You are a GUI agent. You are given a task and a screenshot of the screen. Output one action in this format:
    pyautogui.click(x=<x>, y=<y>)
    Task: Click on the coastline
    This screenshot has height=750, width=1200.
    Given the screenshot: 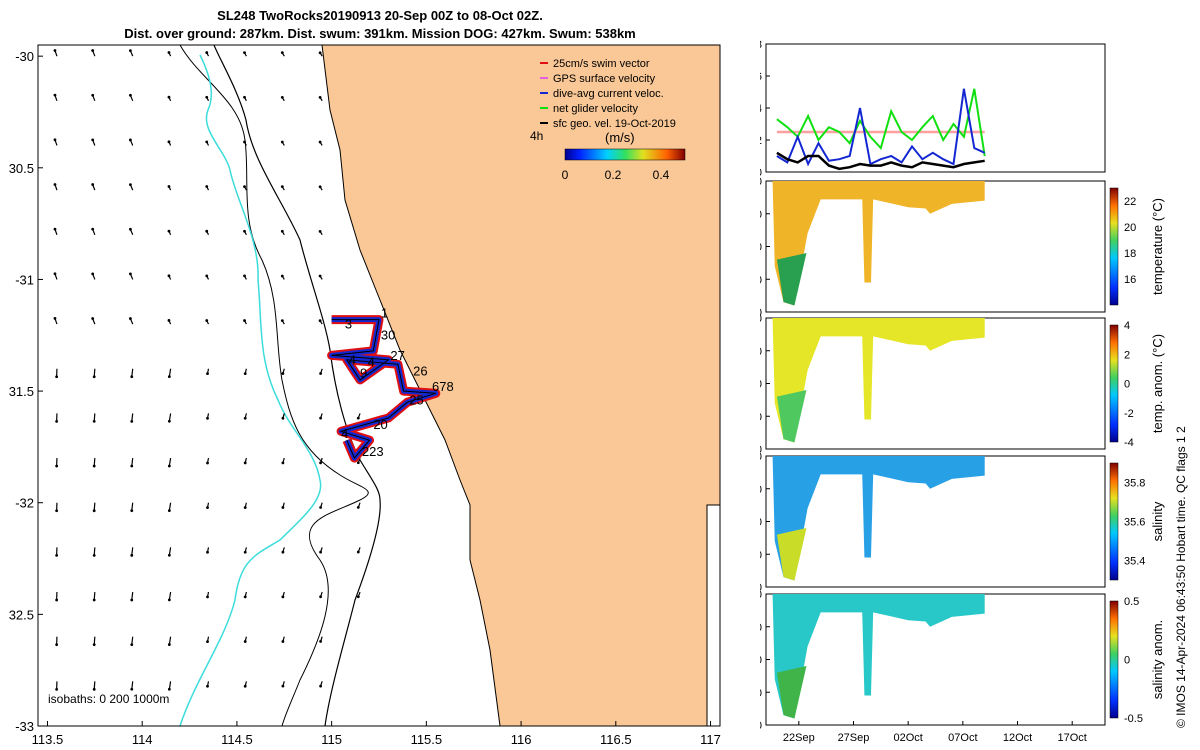 What is the action you would take?
    pyautogui.click(x=297, y=385)
    